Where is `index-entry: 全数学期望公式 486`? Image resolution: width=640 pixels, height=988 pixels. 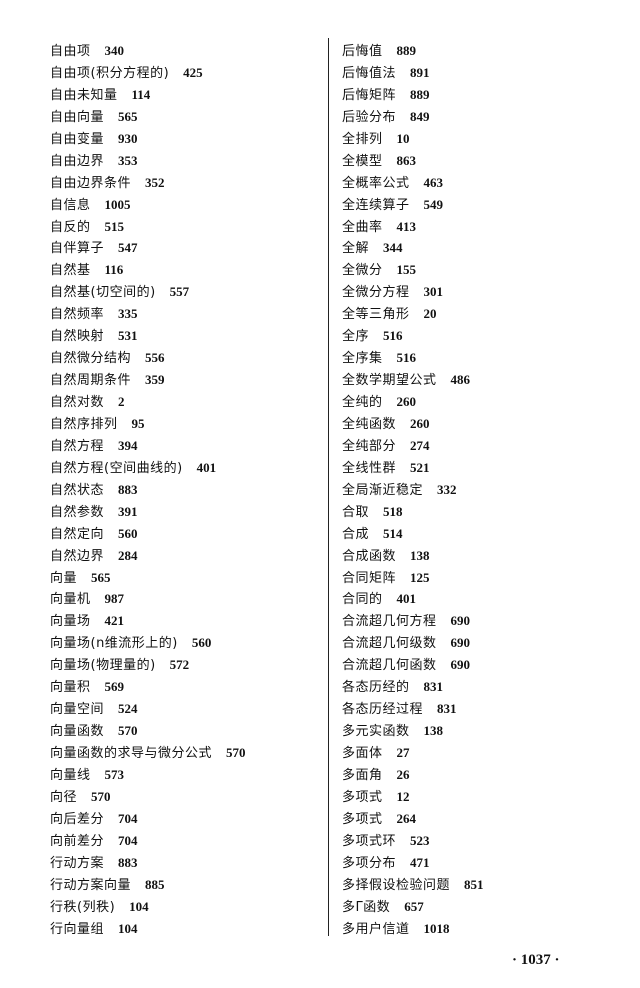 index-entry: 全数学期望公式 486 is located at coordinates (413, 380).